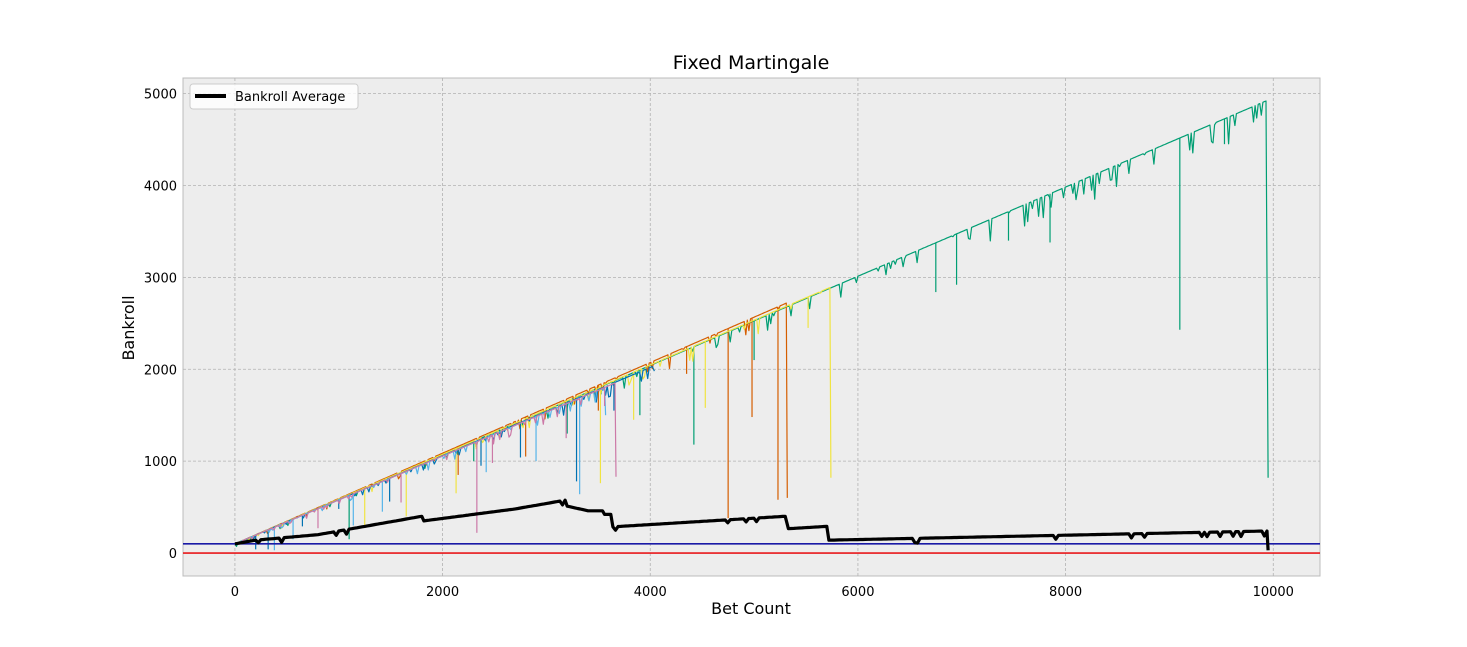 This screenshot has height=647, width=1467. Describe the element at coordinates (290, 97) in the screenshot. I see `legend-label-bankroll-average: Bankroll Average` at that location.